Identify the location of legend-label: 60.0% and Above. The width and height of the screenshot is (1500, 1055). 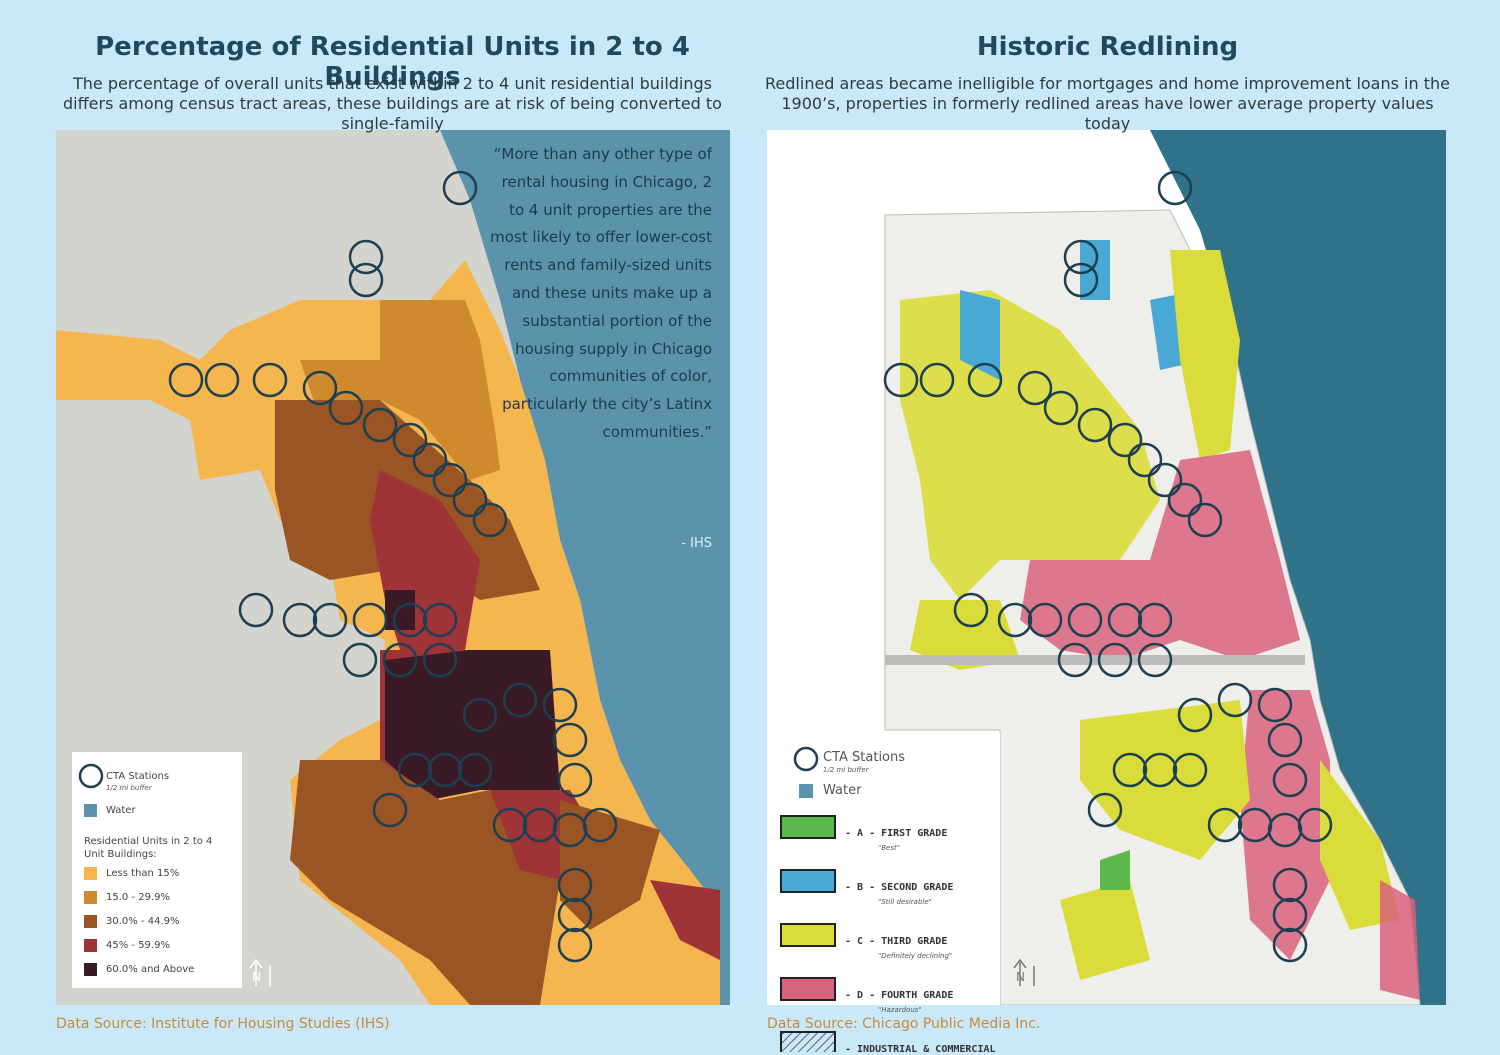
(150, 969).